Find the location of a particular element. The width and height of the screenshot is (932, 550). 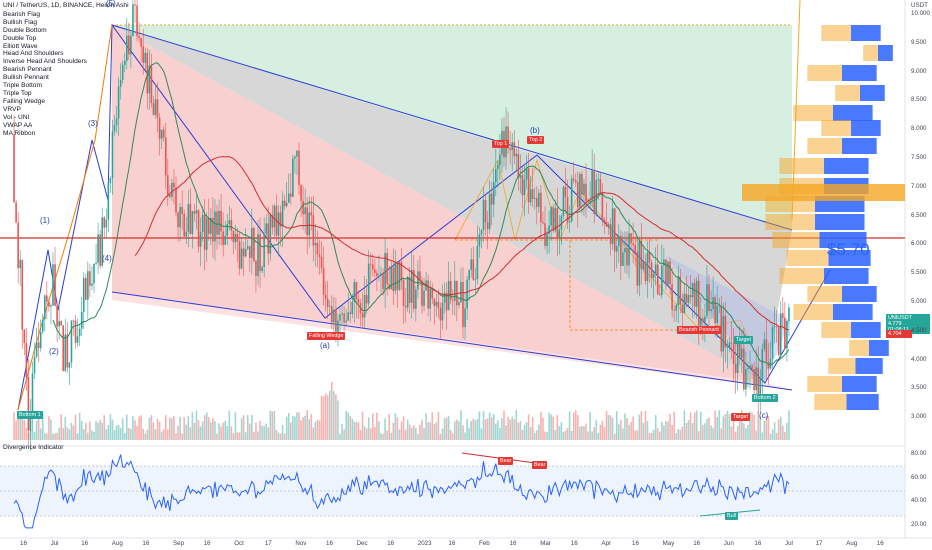

indicator-4: Elliott Wave is located at coordinates (20, 46).